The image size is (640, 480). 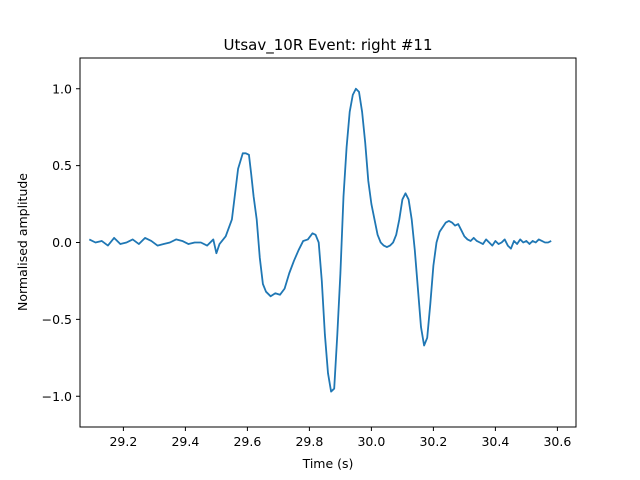 I want to click on x-tick-label: 29.6, so click(x=247, y=441).